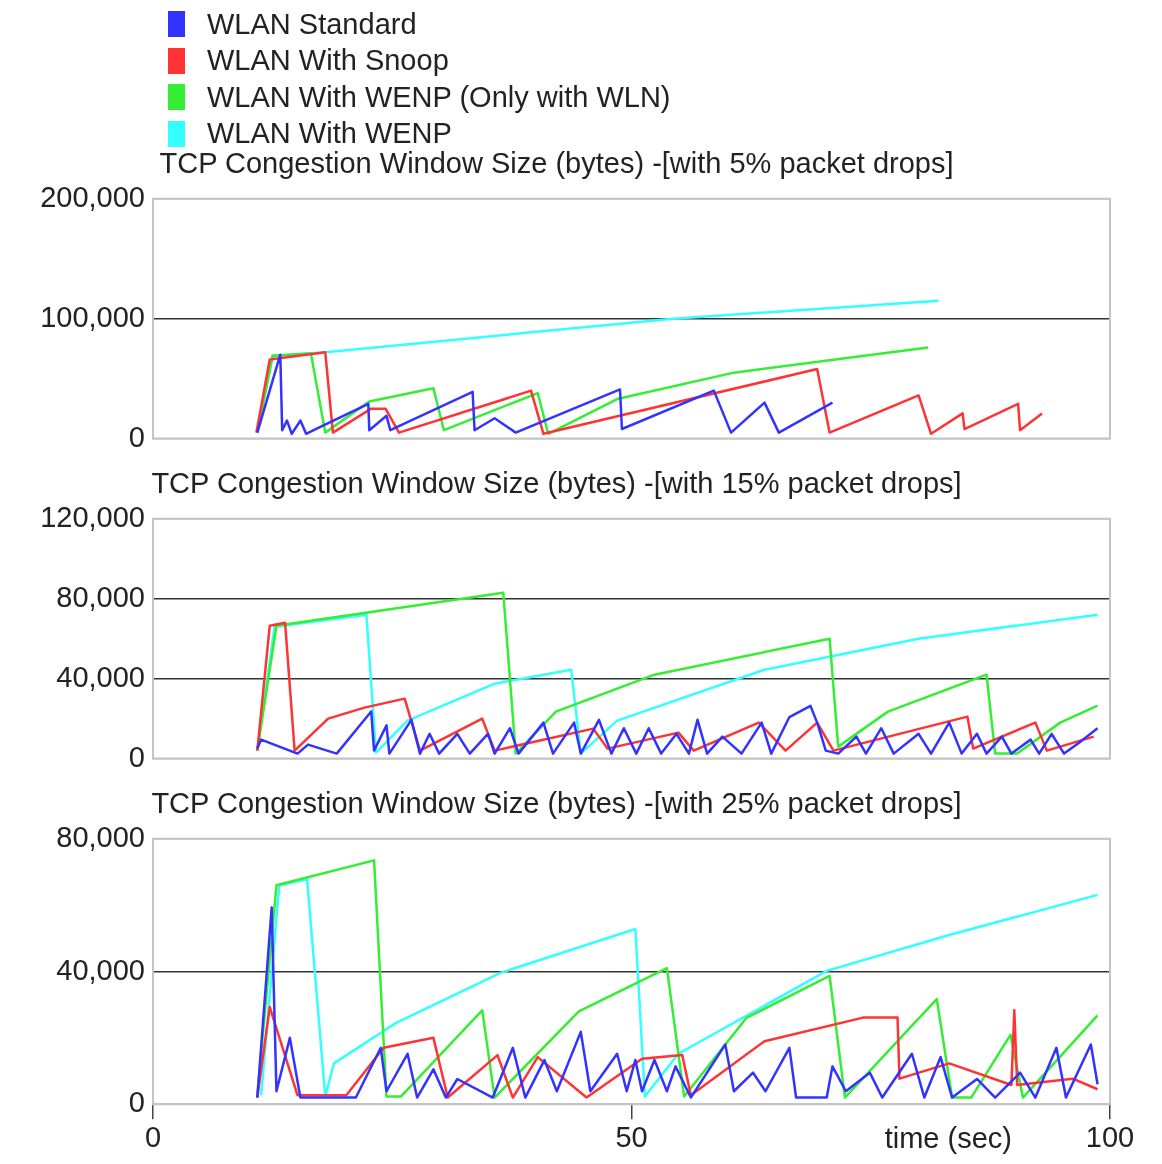 The height and width of the screenshot is (1164, 1162). I want to click on x-tick-label: 50, so click(631, 1136).